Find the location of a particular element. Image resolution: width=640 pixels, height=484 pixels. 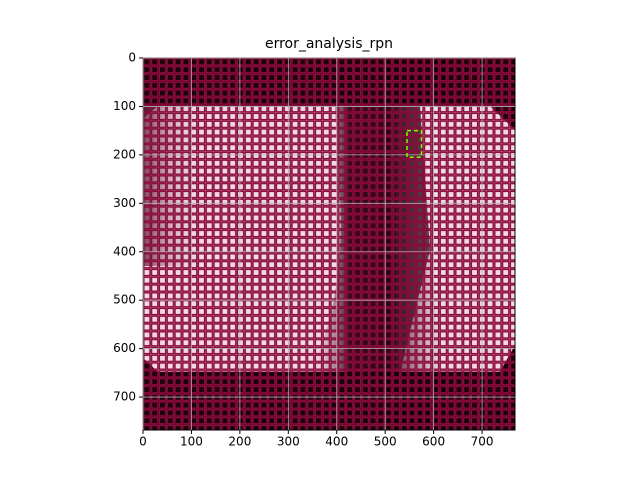

x-tick-label: 700 is located at coordinates (482, 442).